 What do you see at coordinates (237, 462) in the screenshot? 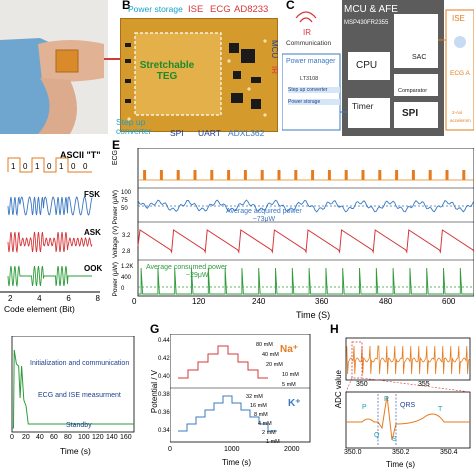
I see `g-xlabel: Time (s)` at bounding box center [237, 462].